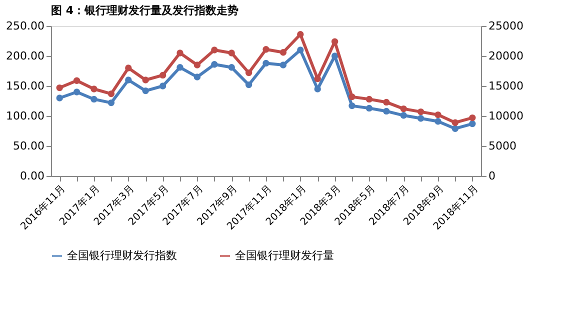 Image resolution: width=581 pixels, height=334 pixels. What do you see at coordinates (502, 146) in the screenshot?
I see `y2-tick-label: 5000` at bounding box center [502, 146].